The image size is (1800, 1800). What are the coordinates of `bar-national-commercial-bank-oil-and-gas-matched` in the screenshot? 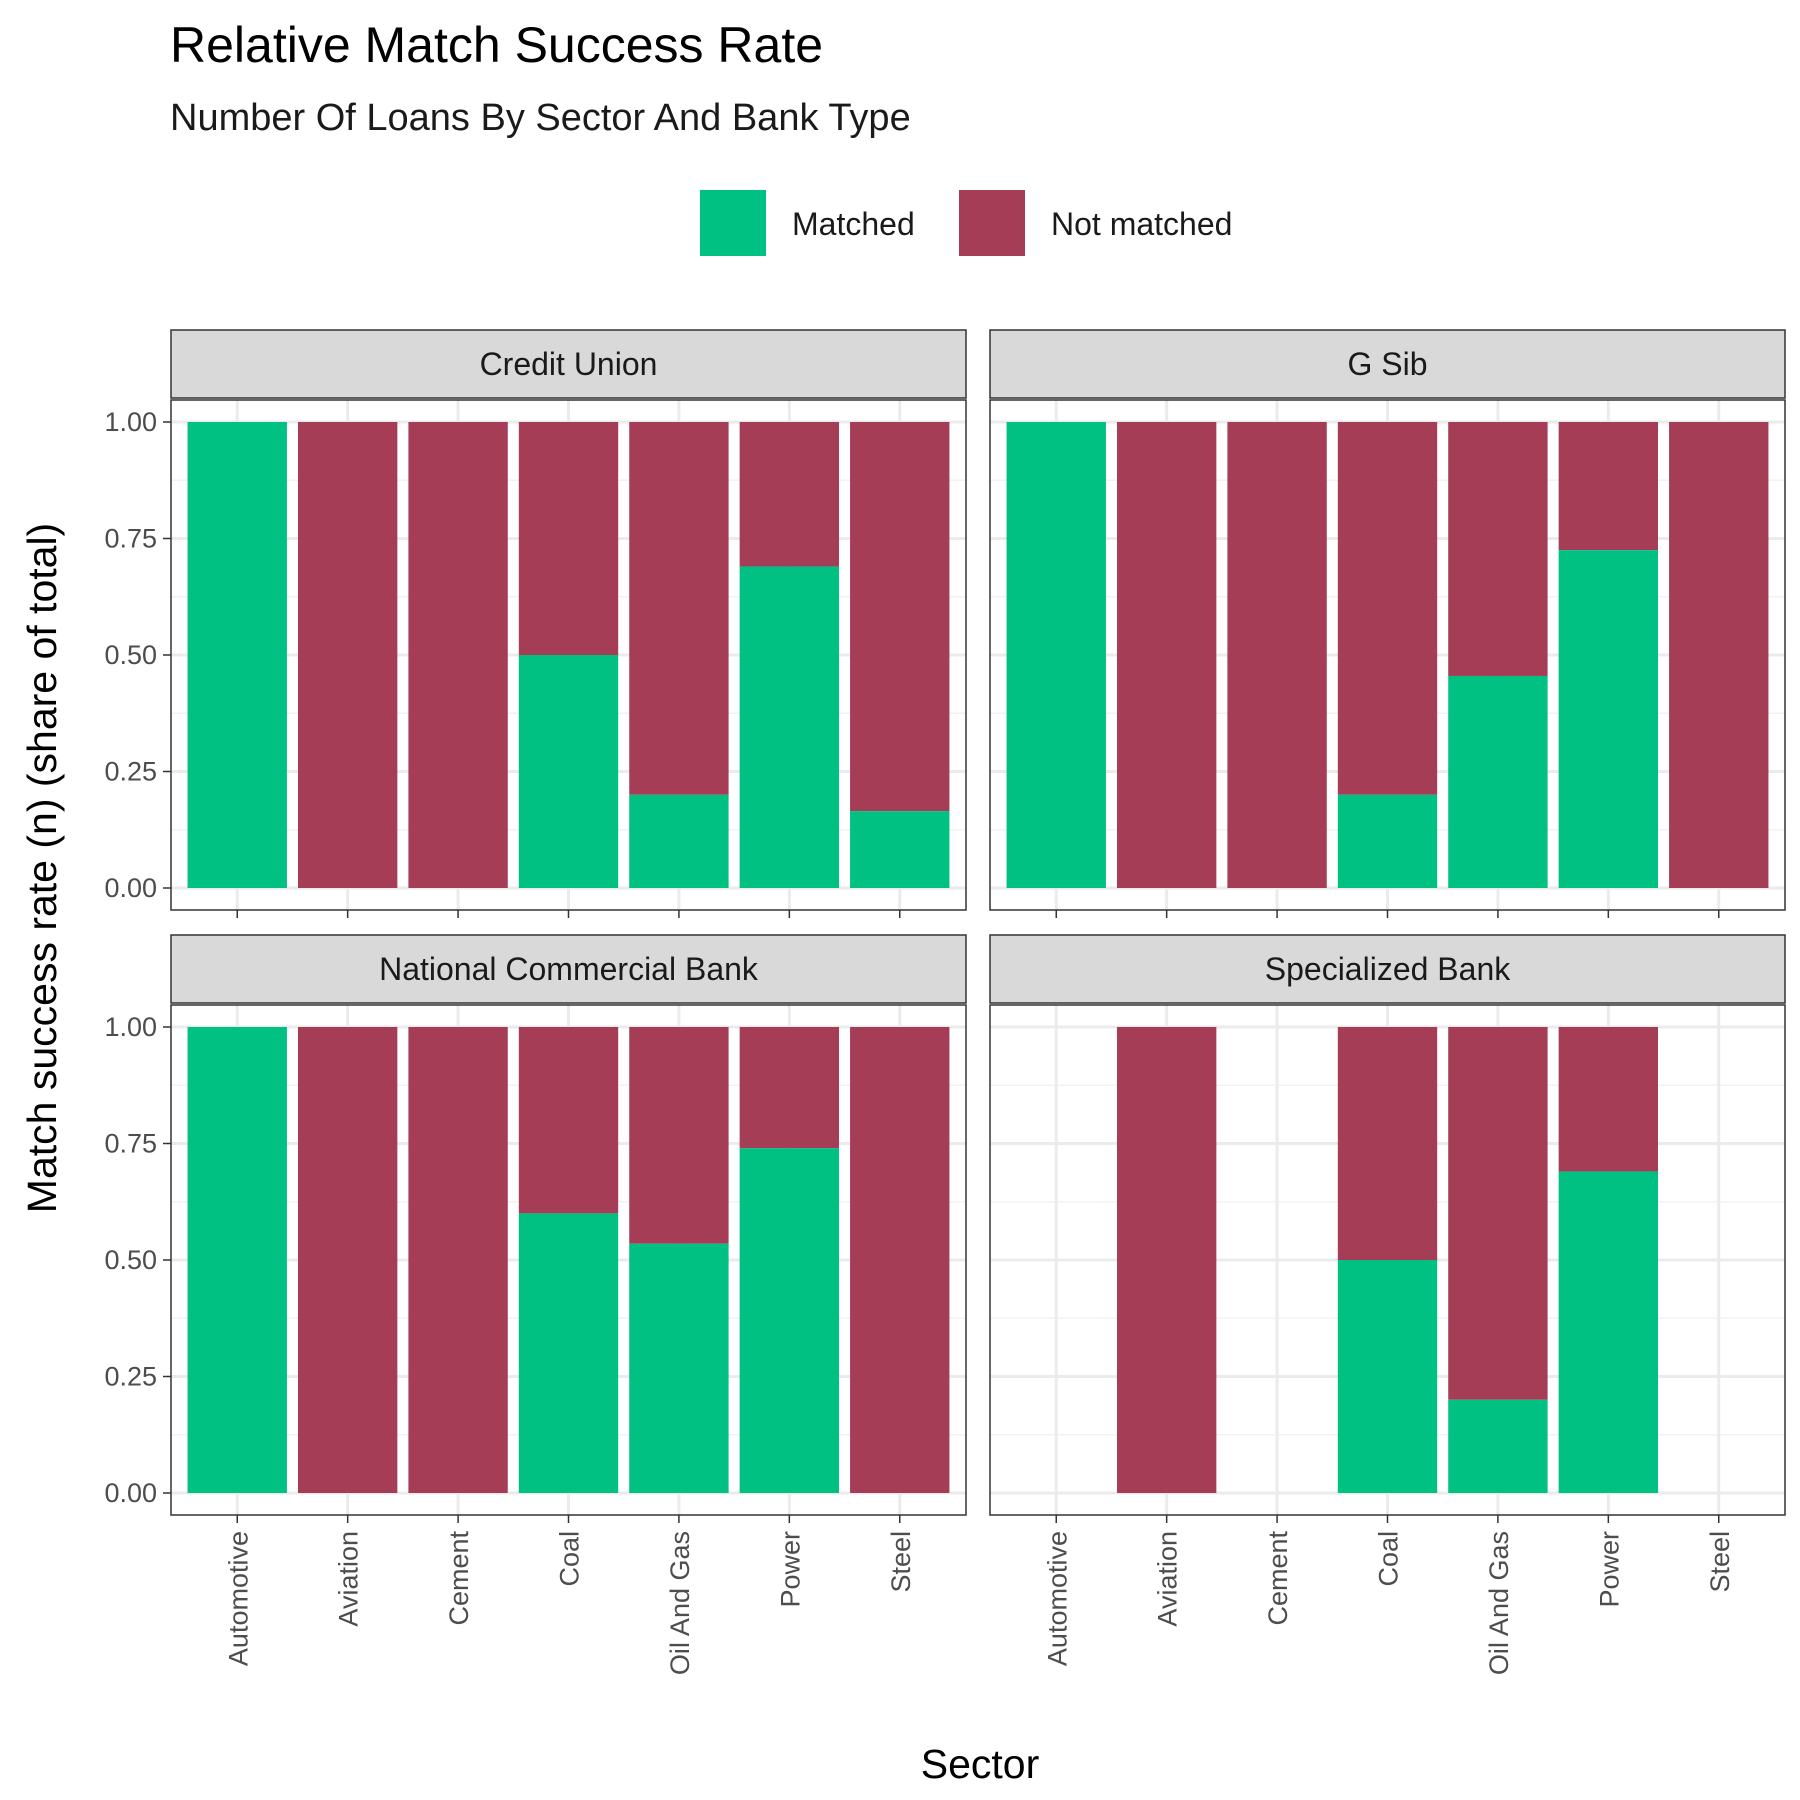 It's located at (679, 1368).